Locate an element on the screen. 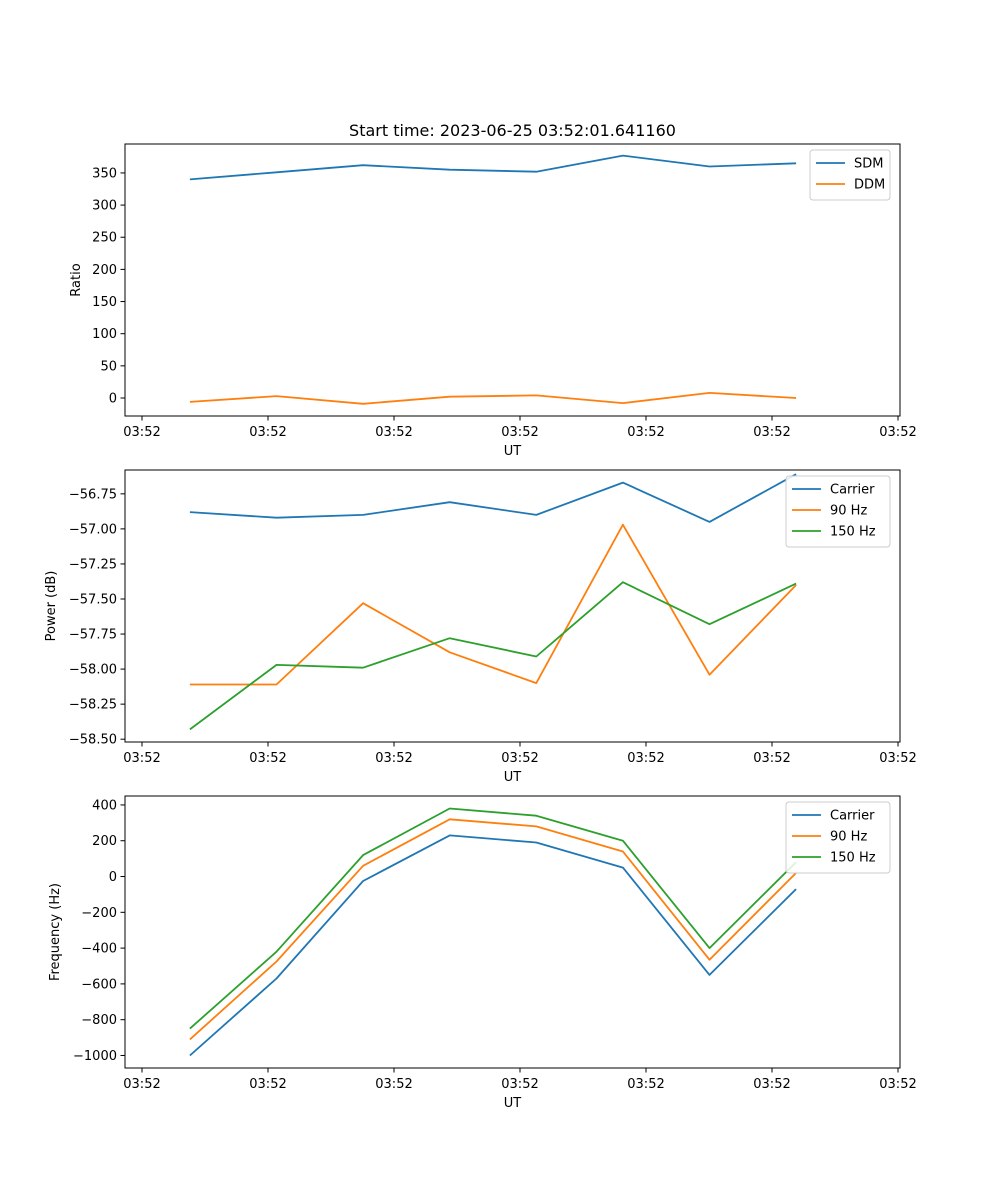 The width and height of the screenshot is (1000, 1200). y-axis-label: Frequency (Hz) is located at coordinates (55, 932).